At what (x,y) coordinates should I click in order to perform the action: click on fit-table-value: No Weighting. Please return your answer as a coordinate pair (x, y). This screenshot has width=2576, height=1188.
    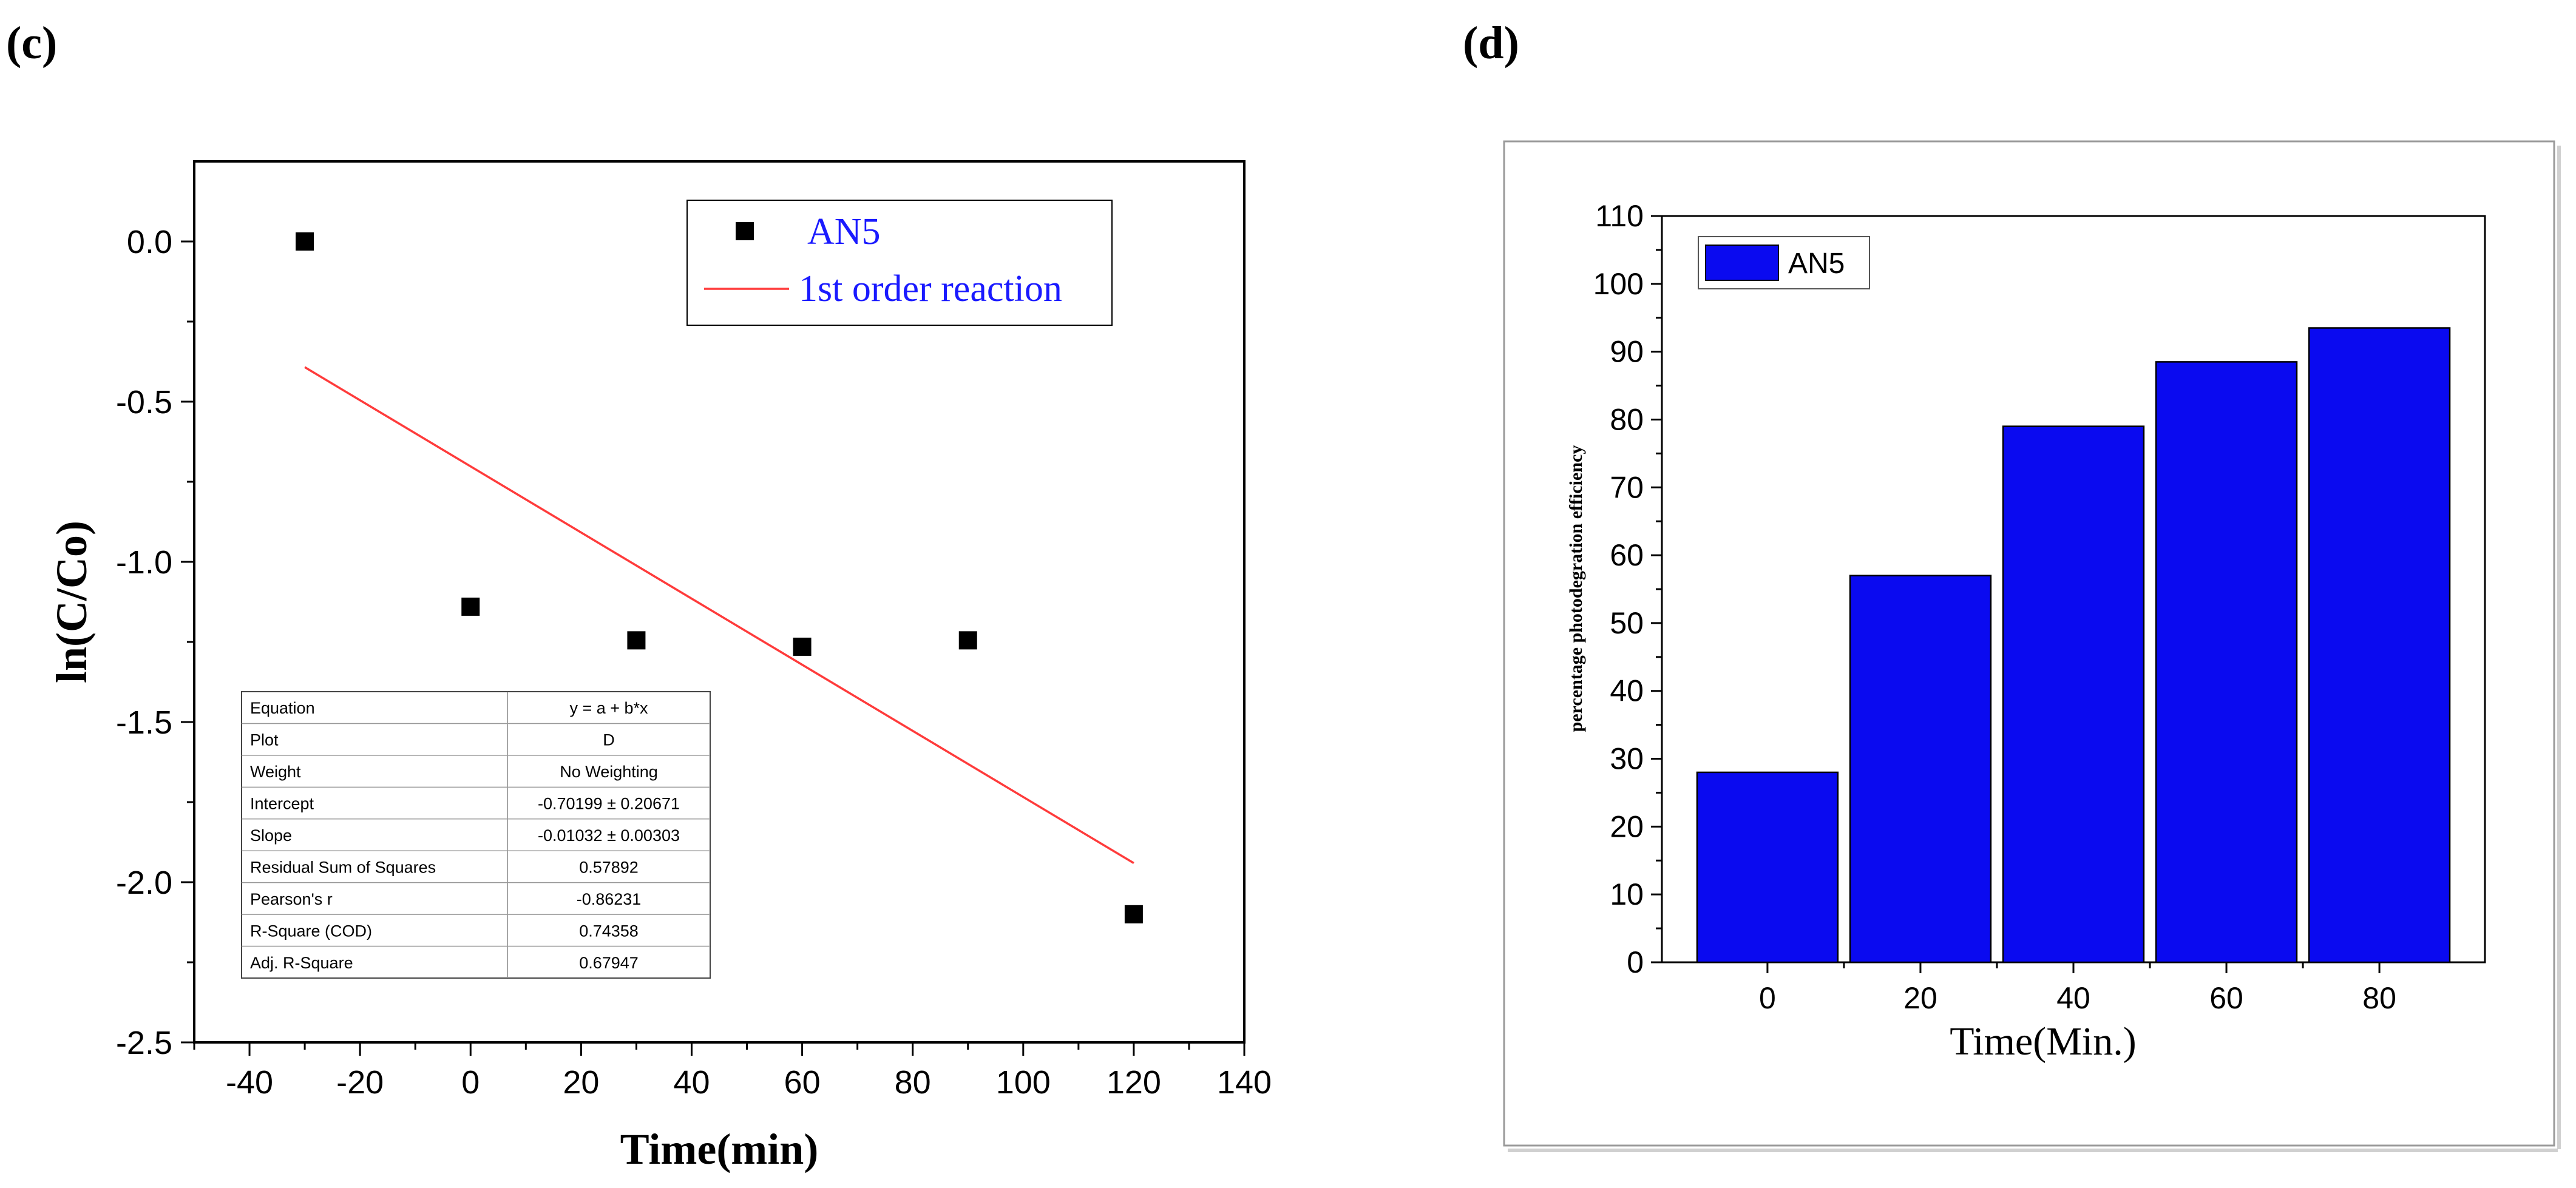
    Looking at the image, I should click on (609, 772).